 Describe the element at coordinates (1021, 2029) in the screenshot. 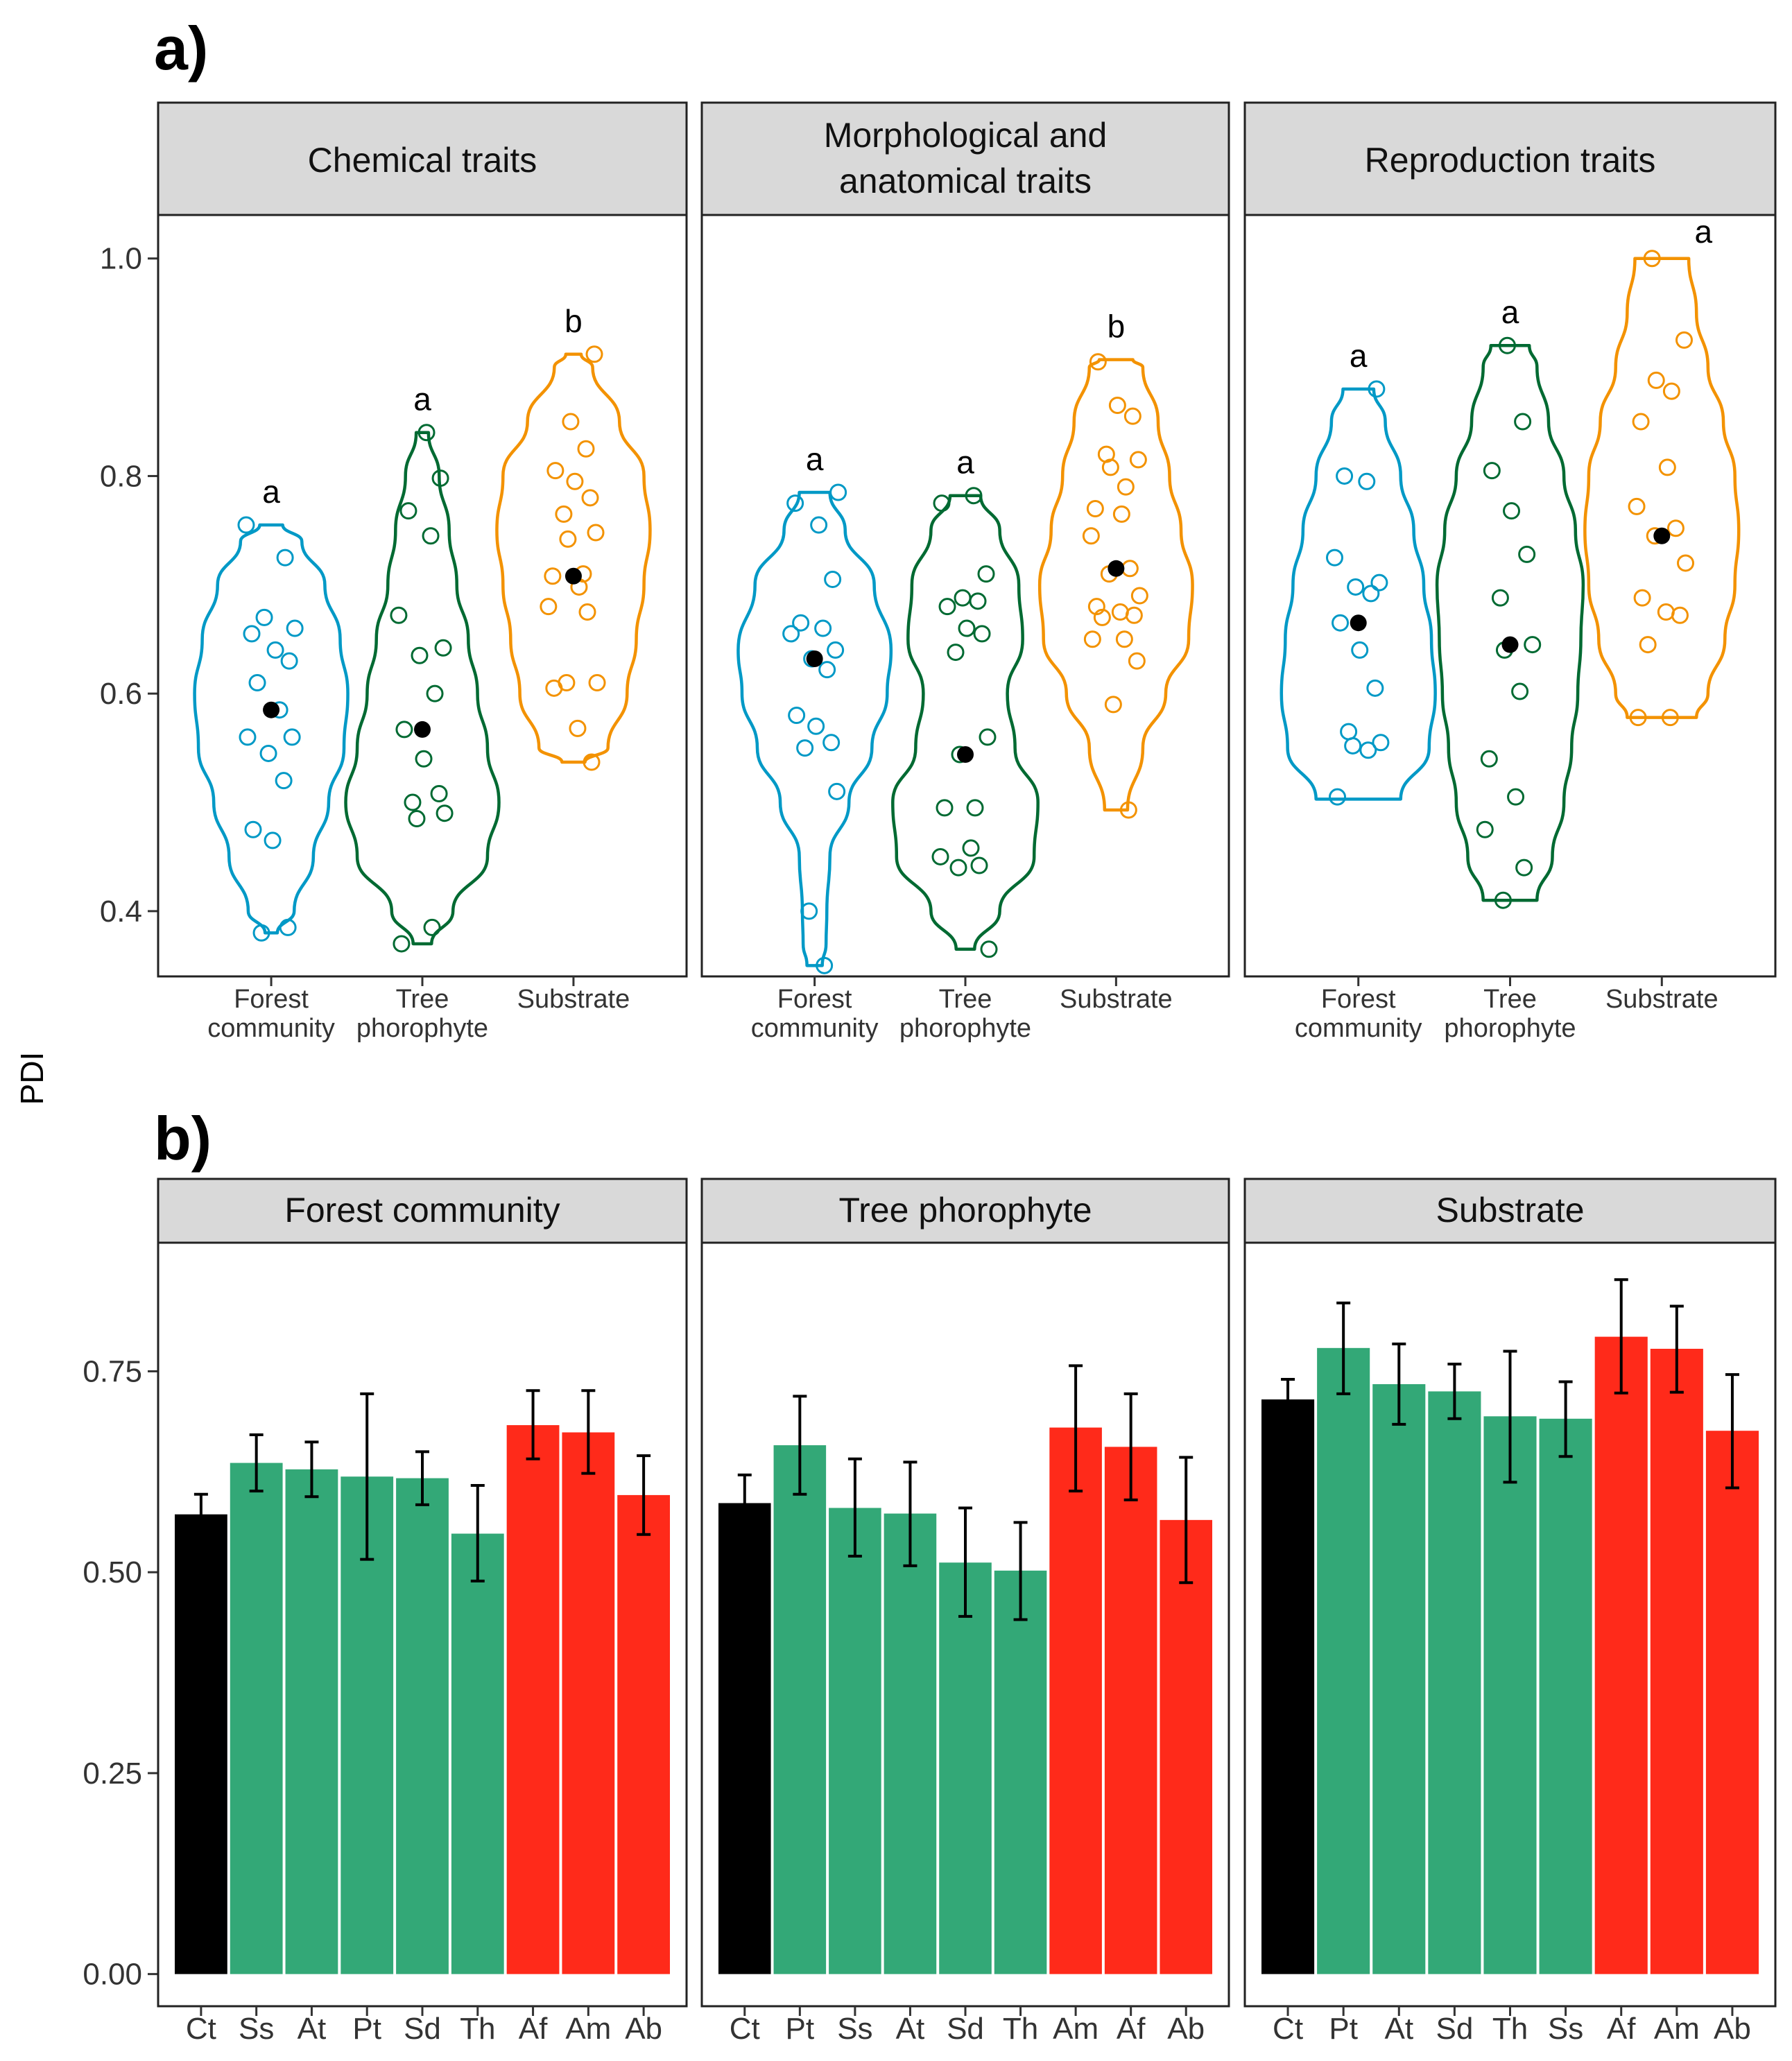

I see `x-tick-label: Th` at that location.